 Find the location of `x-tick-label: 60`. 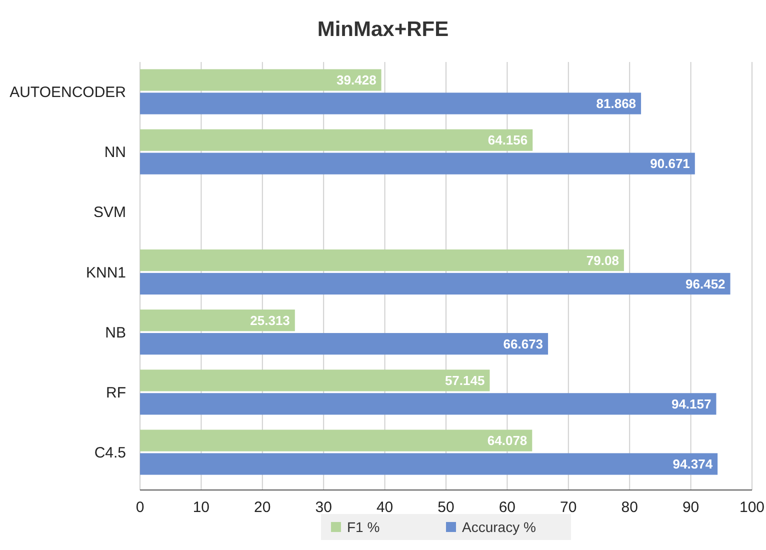

x-tick-label: 60 is located at coordinates (507, 507).